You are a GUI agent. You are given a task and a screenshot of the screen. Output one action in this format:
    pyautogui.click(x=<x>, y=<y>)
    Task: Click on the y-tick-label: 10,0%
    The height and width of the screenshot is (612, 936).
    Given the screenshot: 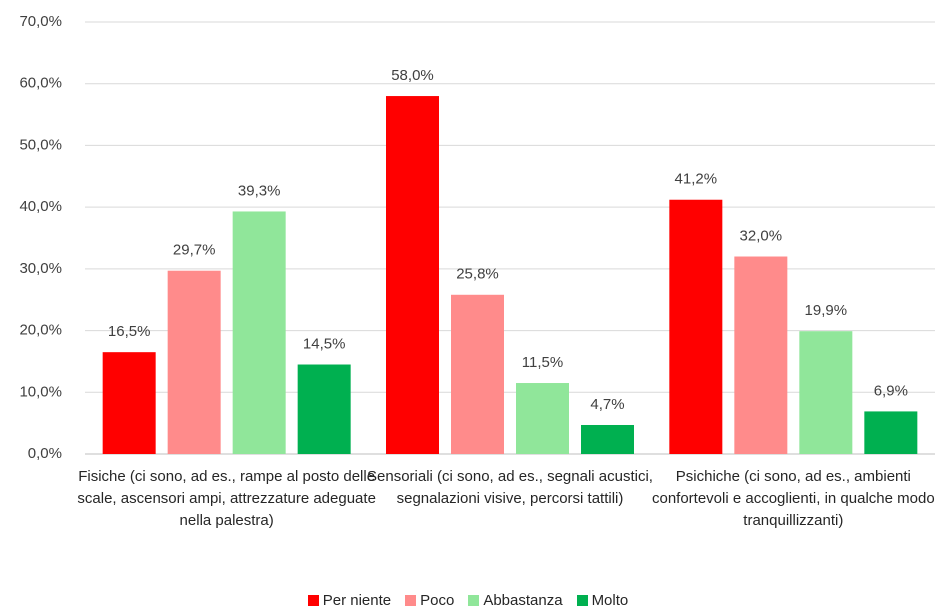 What is the action you would take?
    pyautogui.click(x=40, y=391)
    